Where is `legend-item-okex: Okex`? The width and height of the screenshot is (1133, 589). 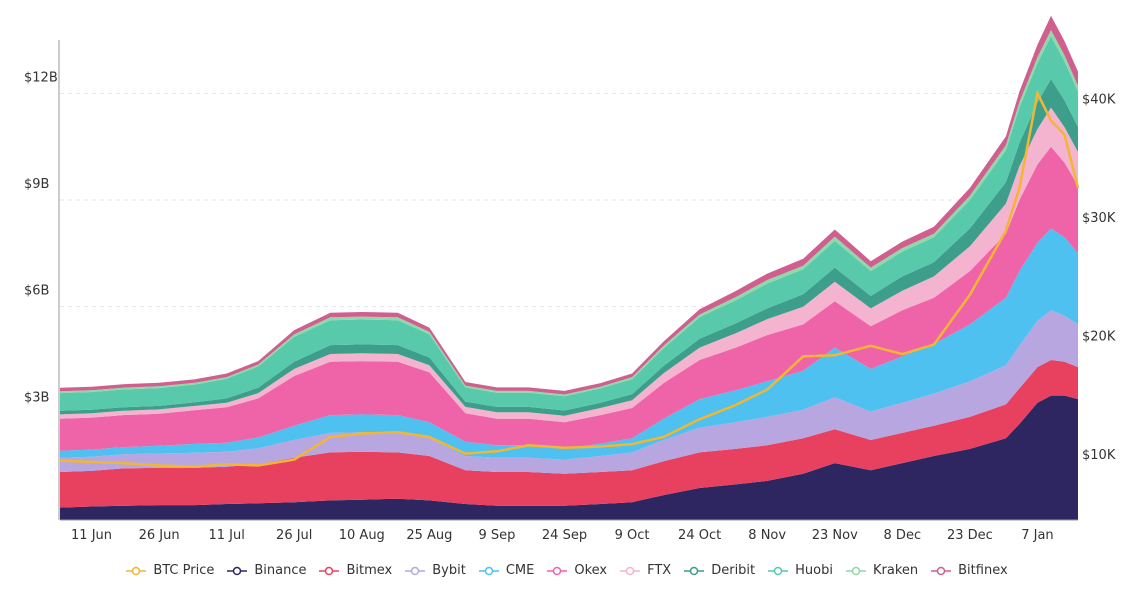
legend-item-okex: Okex is located at coordinates (576, 570).